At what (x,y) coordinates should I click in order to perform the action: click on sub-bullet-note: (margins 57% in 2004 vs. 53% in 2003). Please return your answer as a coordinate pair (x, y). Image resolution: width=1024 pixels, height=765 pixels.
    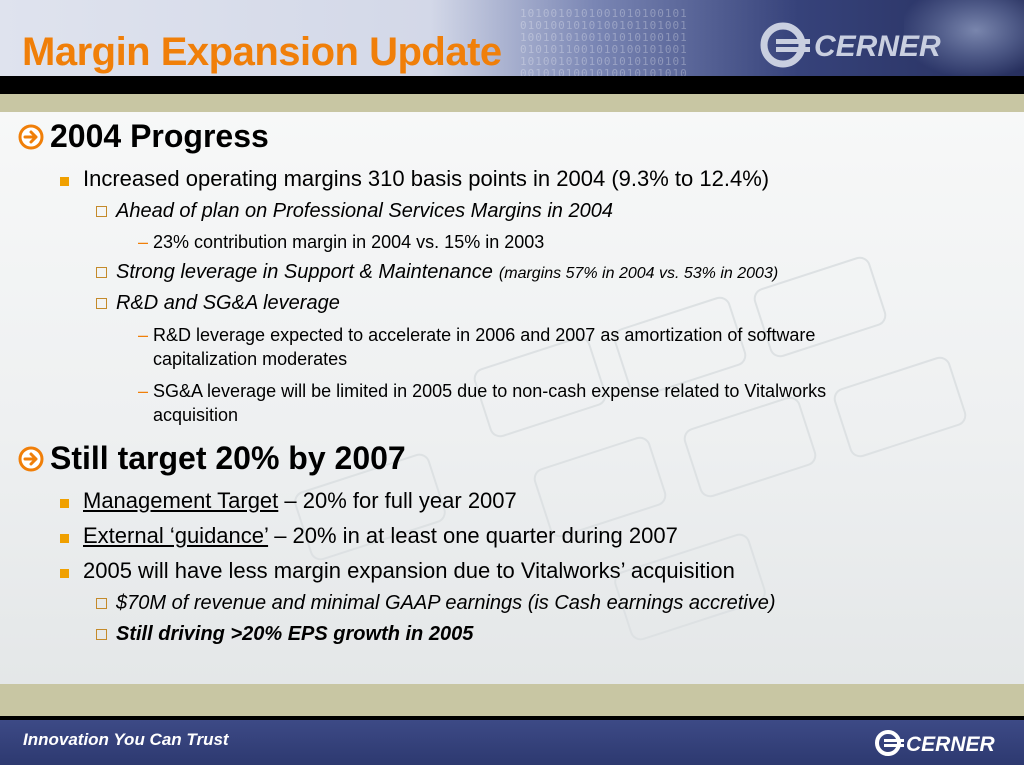
    Looking at the image, I should click on (638, 273).